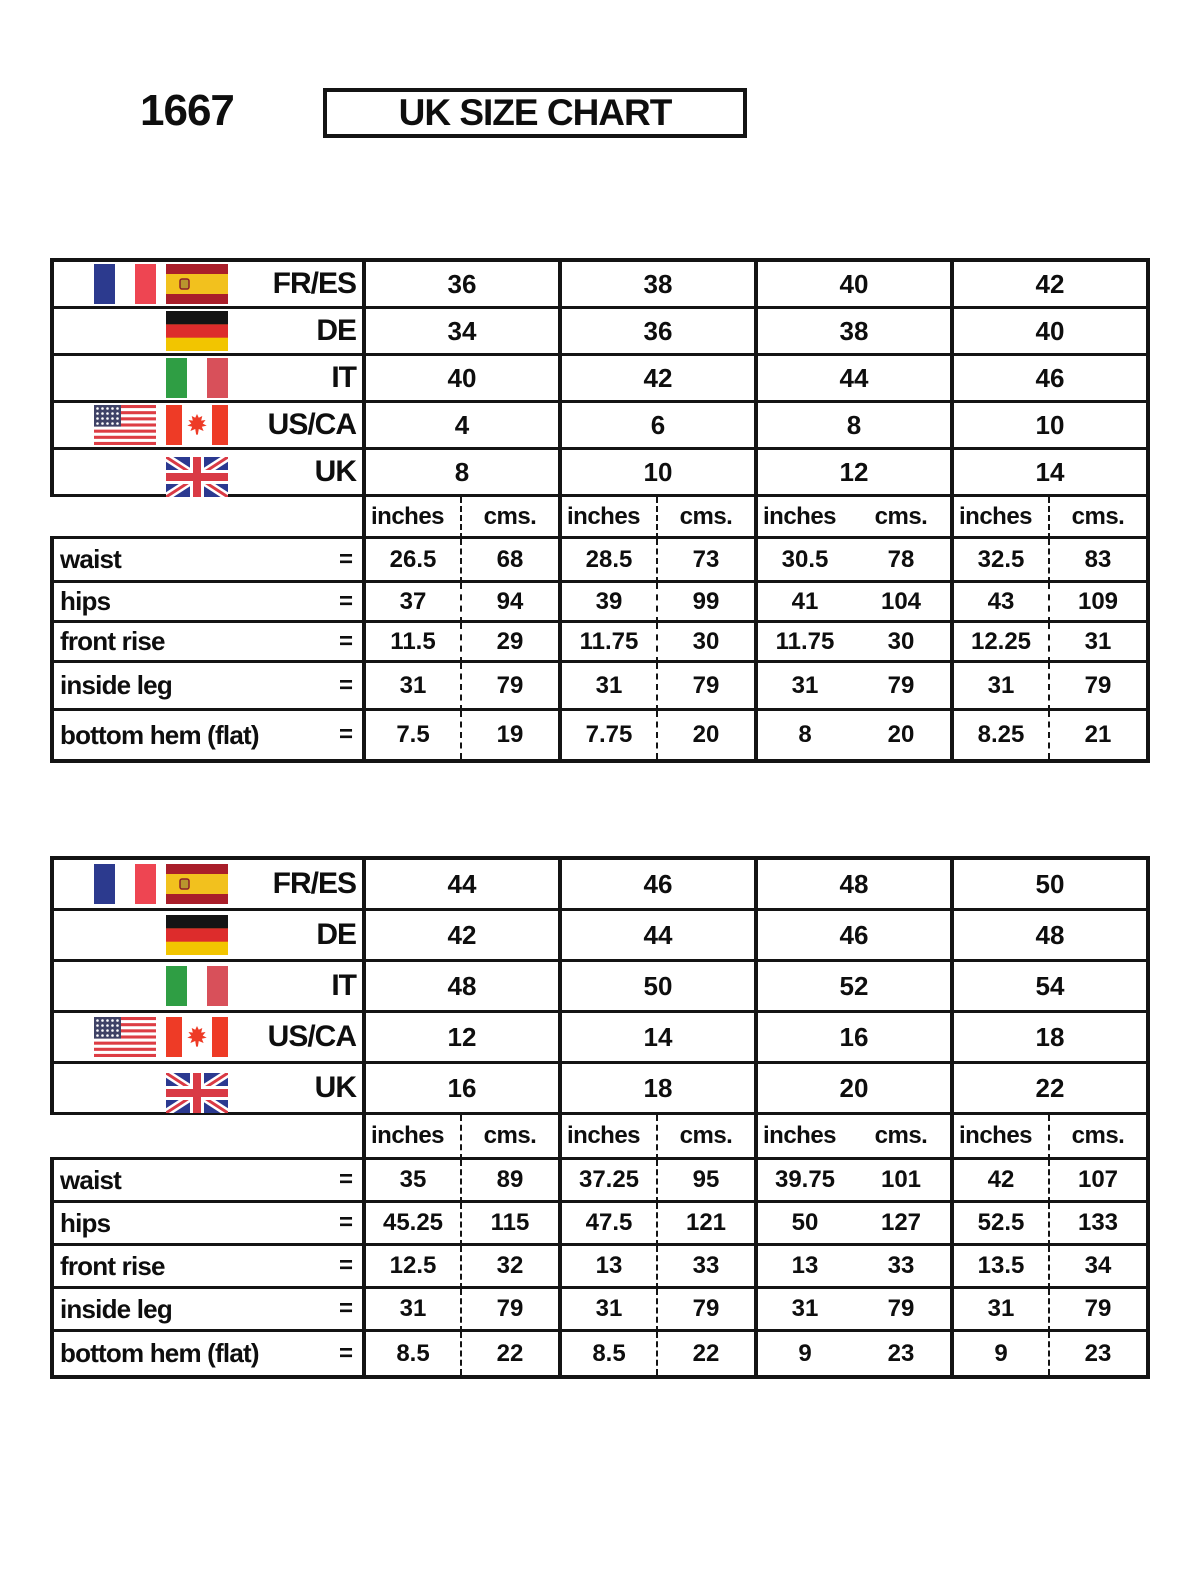 The height and width of the screenshot is (1591, 1200). I want to click on value-inches-cell-text: 26.5, so click(413, 559).